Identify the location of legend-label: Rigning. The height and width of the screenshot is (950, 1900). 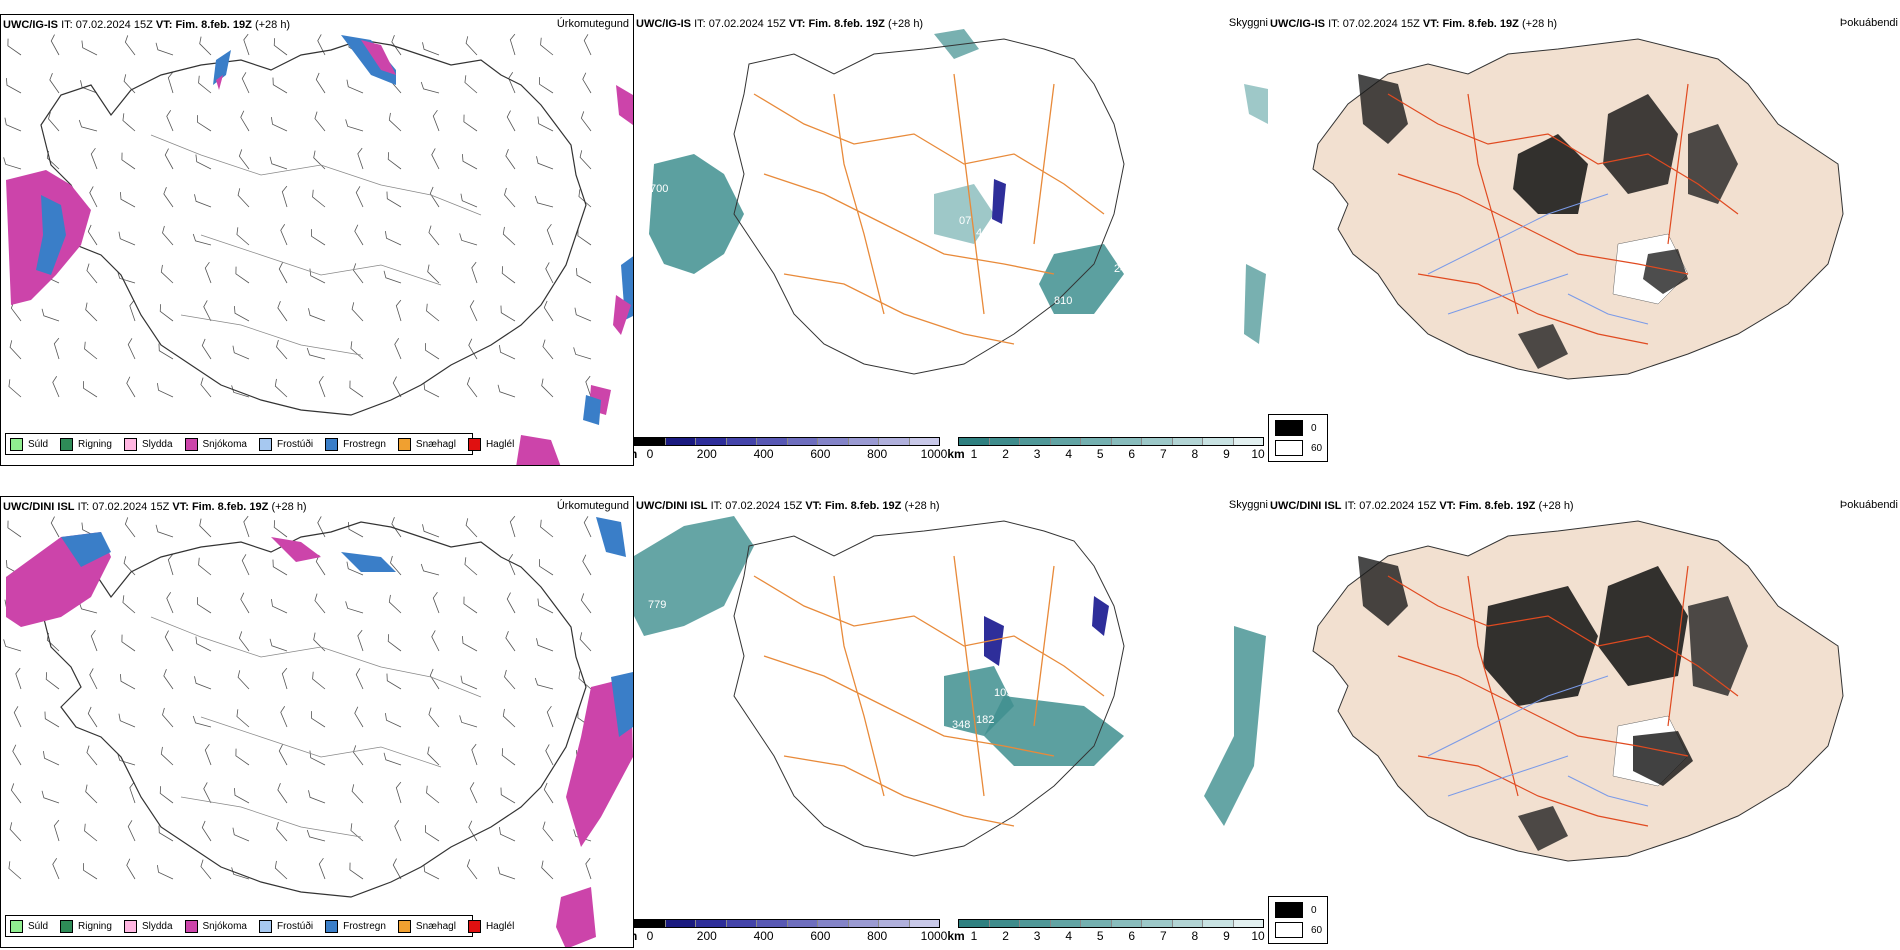
(95, 926).